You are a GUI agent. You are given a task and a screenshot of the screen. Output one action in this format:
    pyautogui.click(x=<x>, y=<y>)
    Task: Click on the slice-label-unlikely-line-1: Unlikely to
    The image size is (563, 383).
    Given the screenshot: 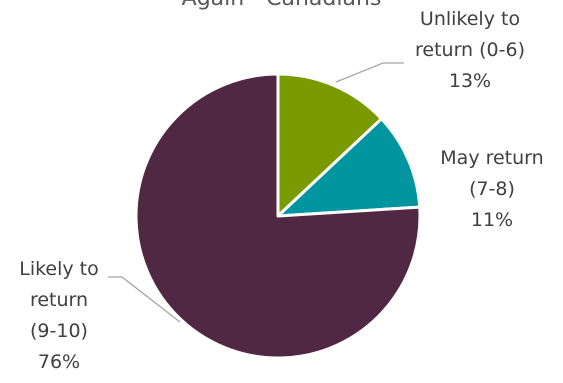 What is the action you would take?
    pyautogui.click(x=470, y=19)
    